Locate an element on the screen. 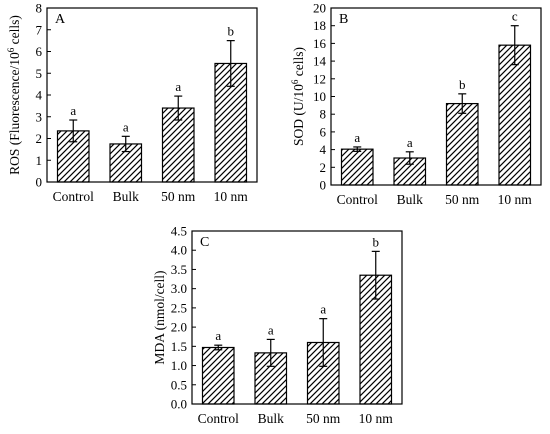  y-axis-label: SOD (U/106 cells) is located at coordinates (298, 96).